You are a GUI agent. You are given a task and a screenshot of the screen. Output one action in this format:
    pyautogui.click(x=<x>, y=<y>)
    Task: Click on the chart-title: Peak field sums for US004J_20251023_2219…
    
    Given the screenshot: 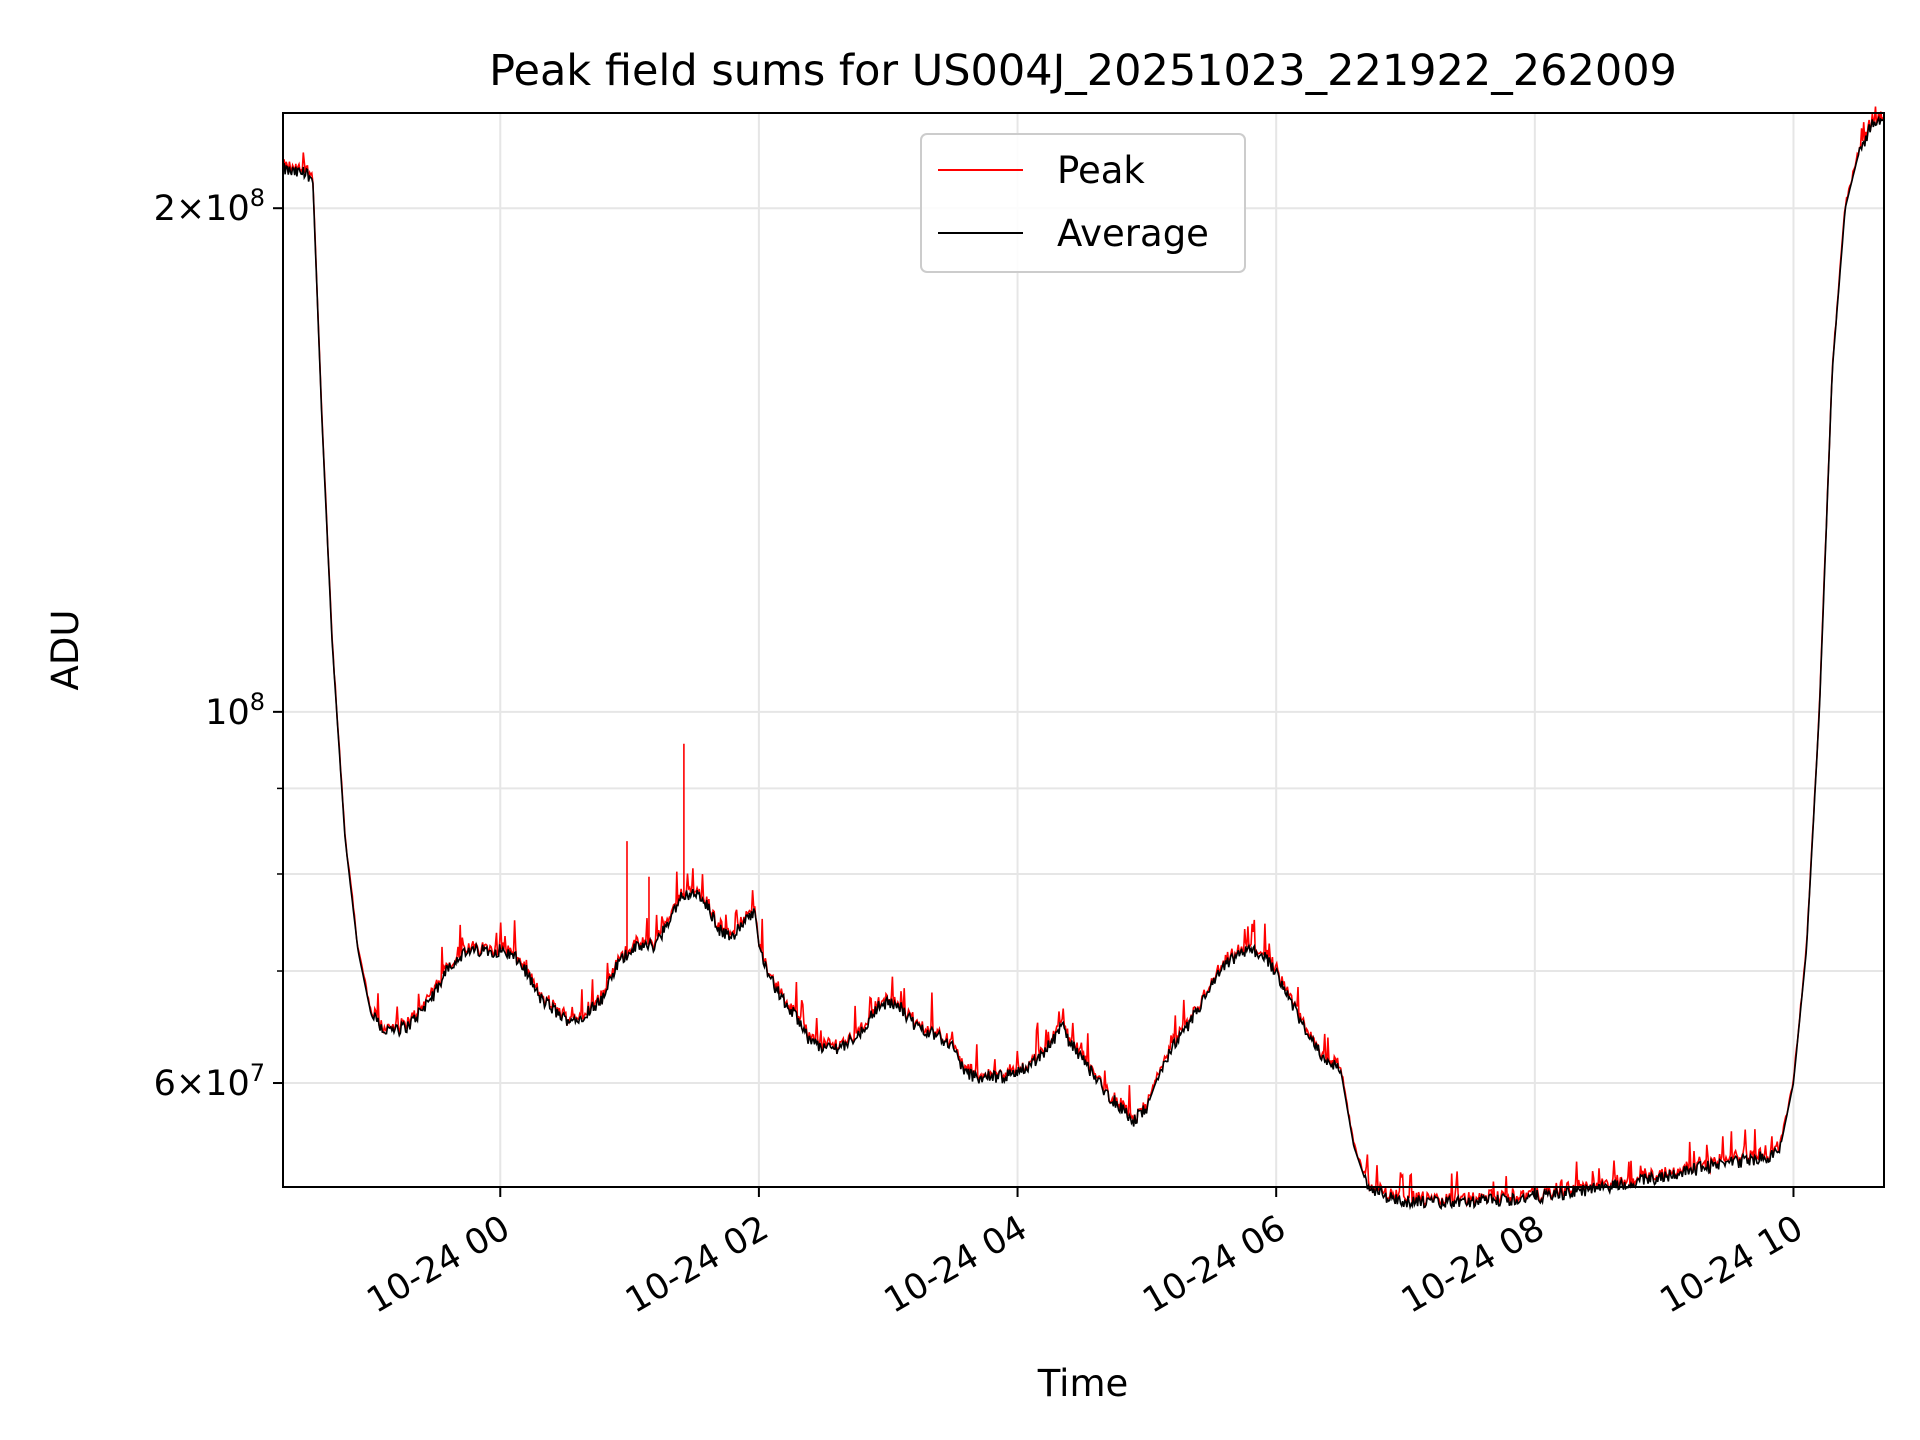 What is the action you would take?
    pyautogui.click(x=1083, y=71)
    